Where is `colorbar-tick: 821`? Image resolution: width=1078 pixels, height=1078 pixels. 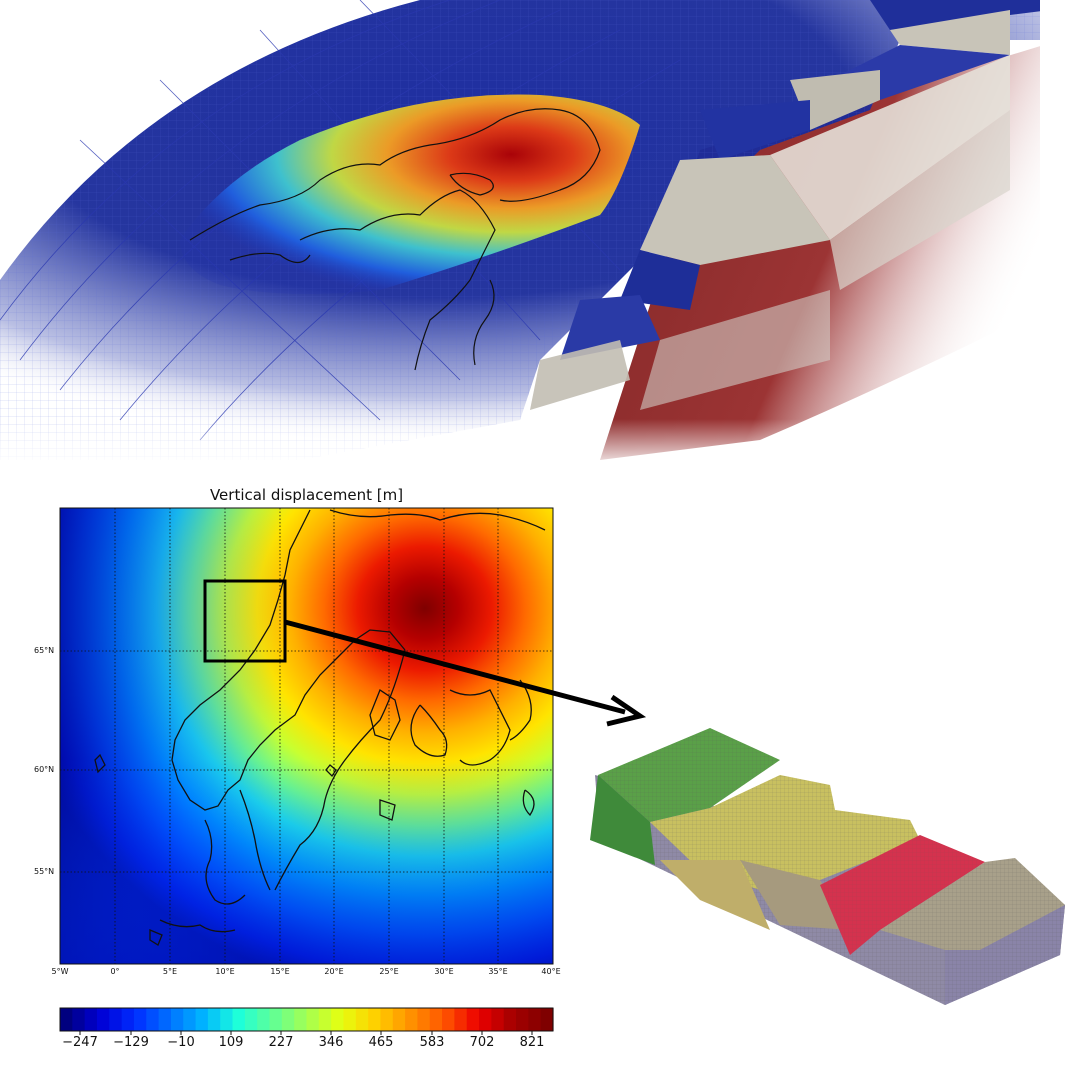 colorbar-tick: 821 is located at coordinates (532, 1042).